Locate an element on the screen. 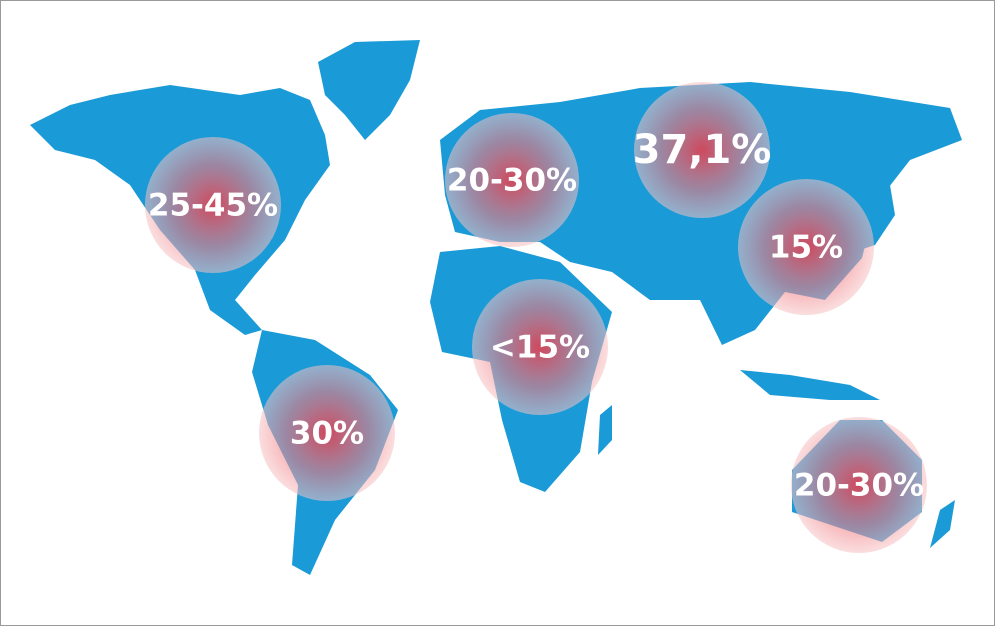 The width and height of the screenshot is (995, 626). madagascar is located at coordinates (605, 430).